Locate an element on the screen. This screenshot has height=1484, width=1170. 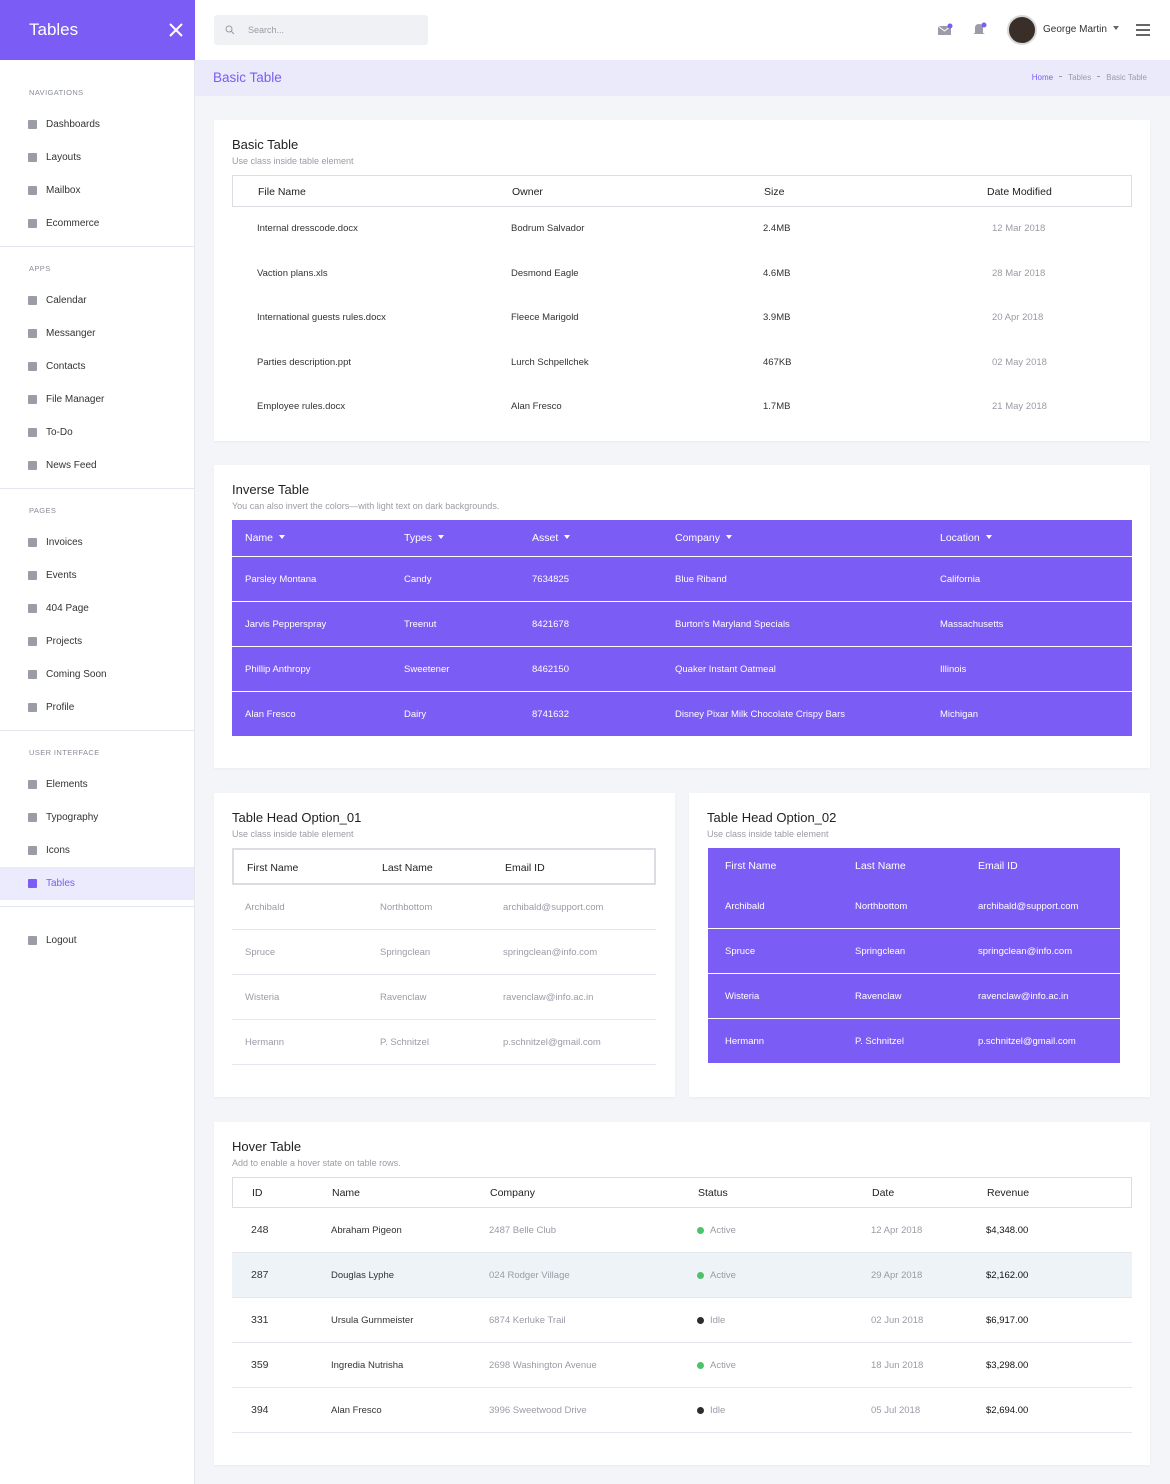
nav-item: Events is located at coordinates (97, 575).